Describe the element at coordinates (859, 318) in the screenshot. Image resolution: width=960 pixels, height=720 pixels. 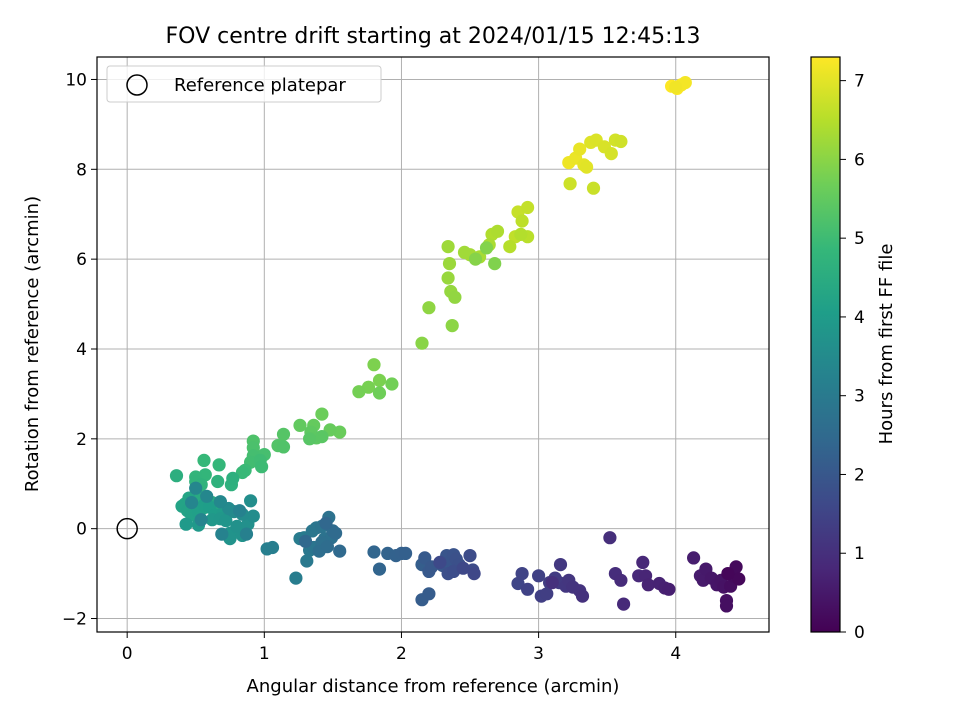
I see `colorbar-tick-label: 4` at that location.